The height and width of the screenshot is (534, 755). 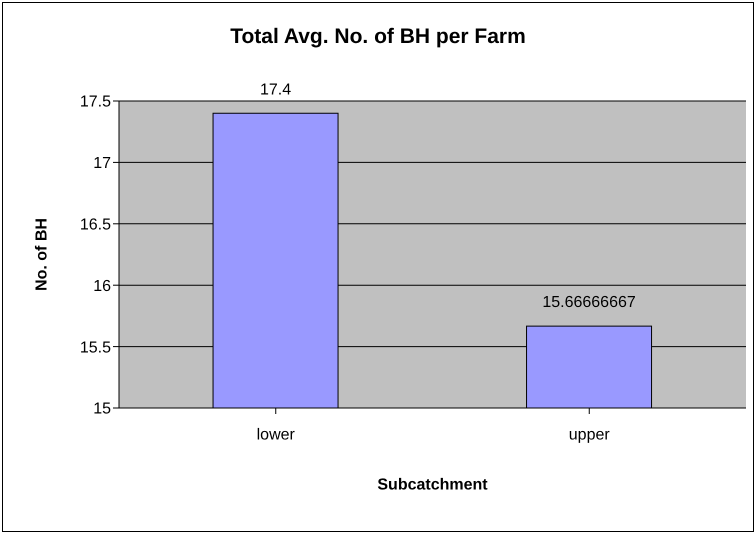 What do you see at coordinates (96, 225) in the screenshot?
I see `y-tick-label: 16.5` at bounding box center [96, 225].